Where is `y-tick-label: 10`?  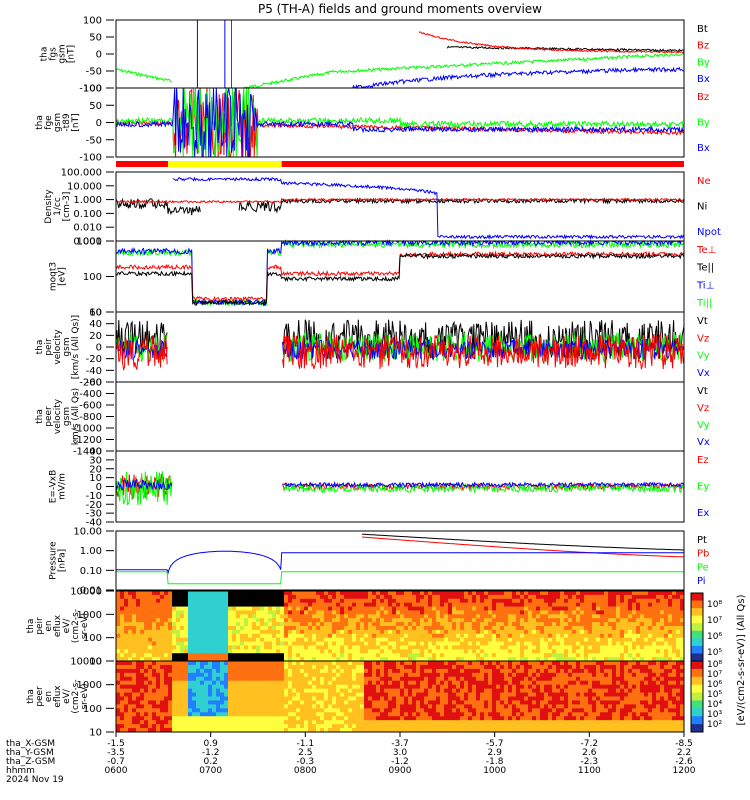 y-tick-label: 10 is located at coordinates (95, 662).